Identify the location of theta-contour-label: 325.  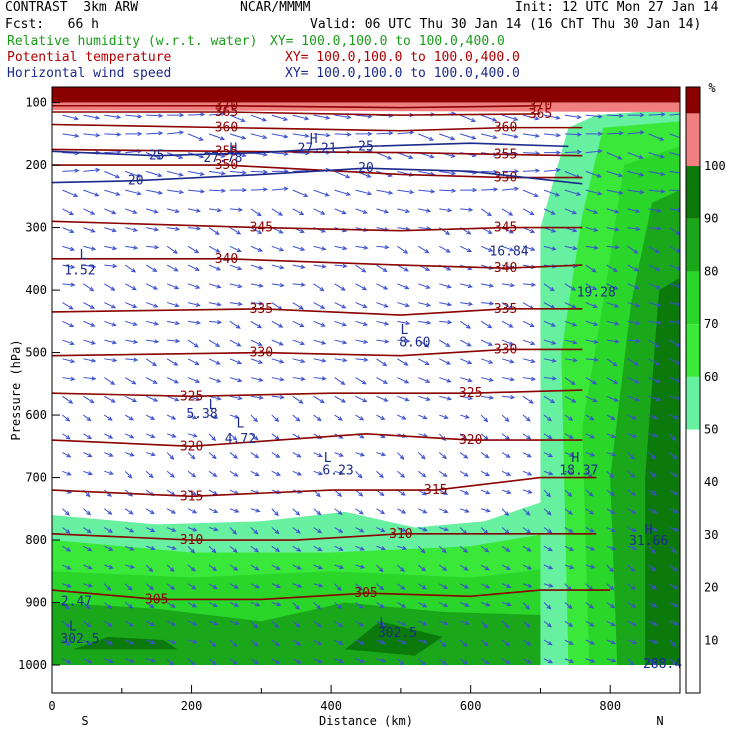
(470, 393).